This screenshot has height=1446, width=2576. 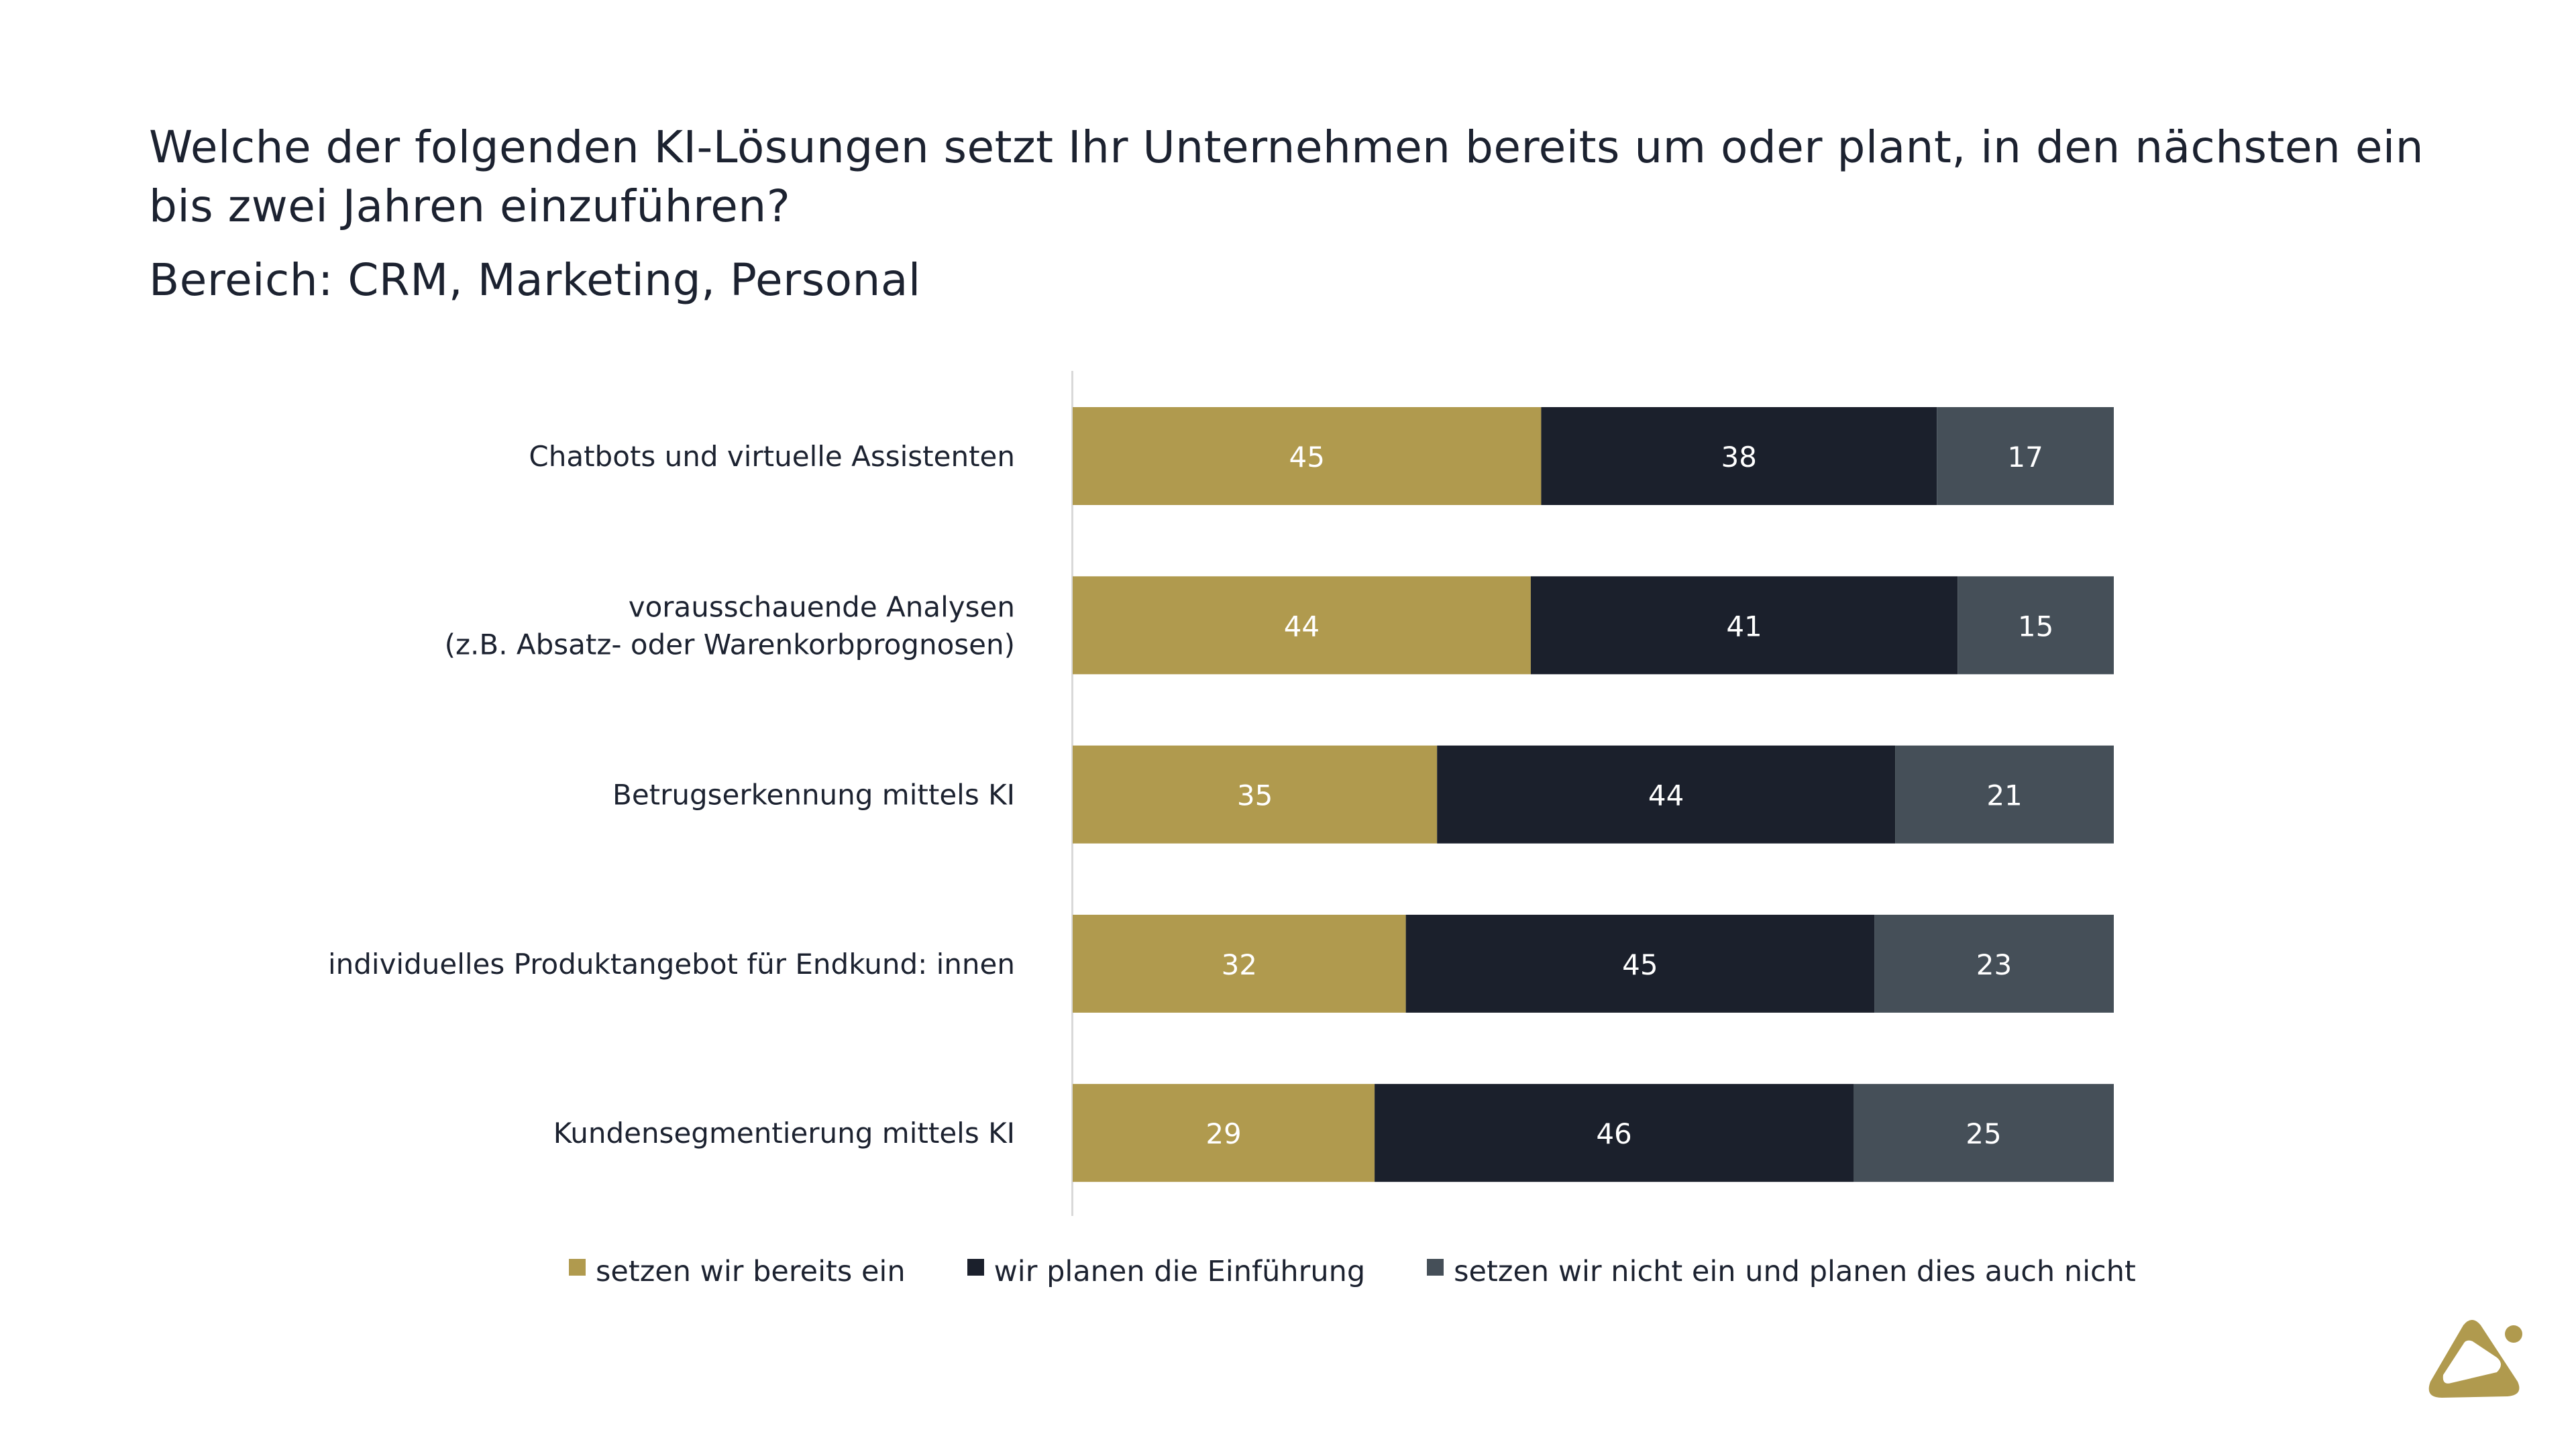 I want to click on data-label: 35, so click(x=1255, y=795).